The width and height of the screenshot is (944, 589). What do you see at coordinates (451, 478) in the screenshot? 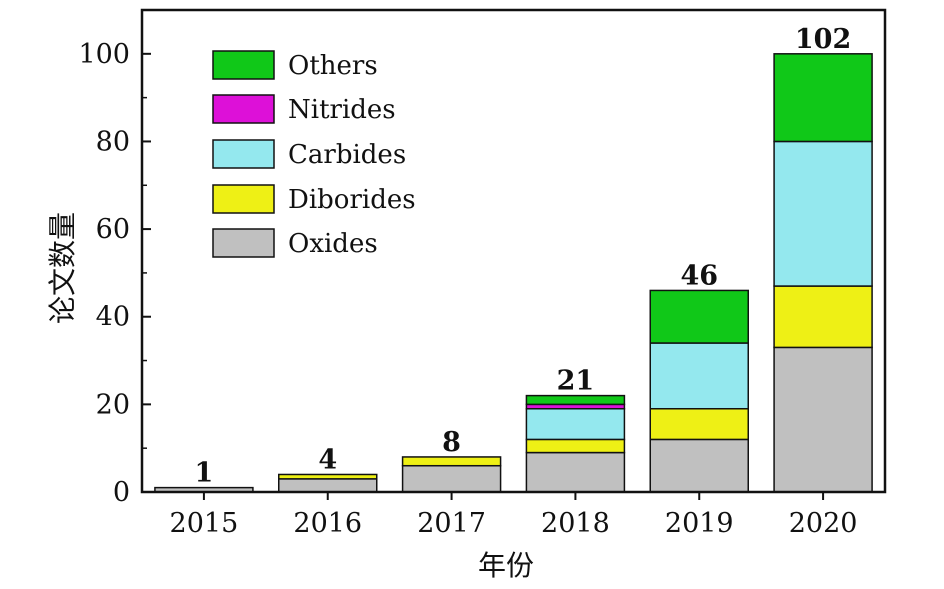
I see `bar-segment-oxides-2017` at bounding box center [451, 478].